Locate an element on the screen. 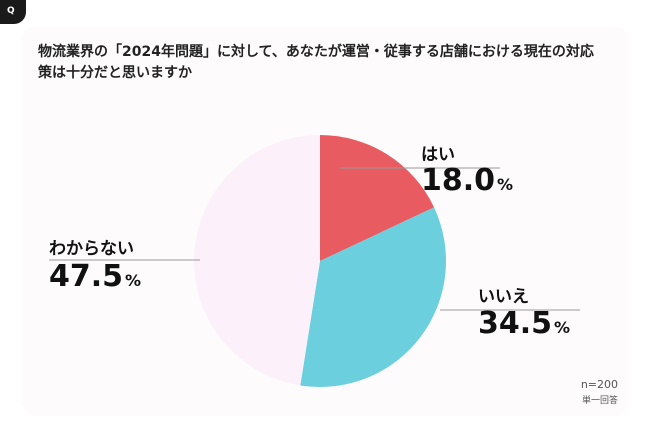 This screenshot has height=434, width=650. category-label-hai: はい is located at coordinates (438, 155).